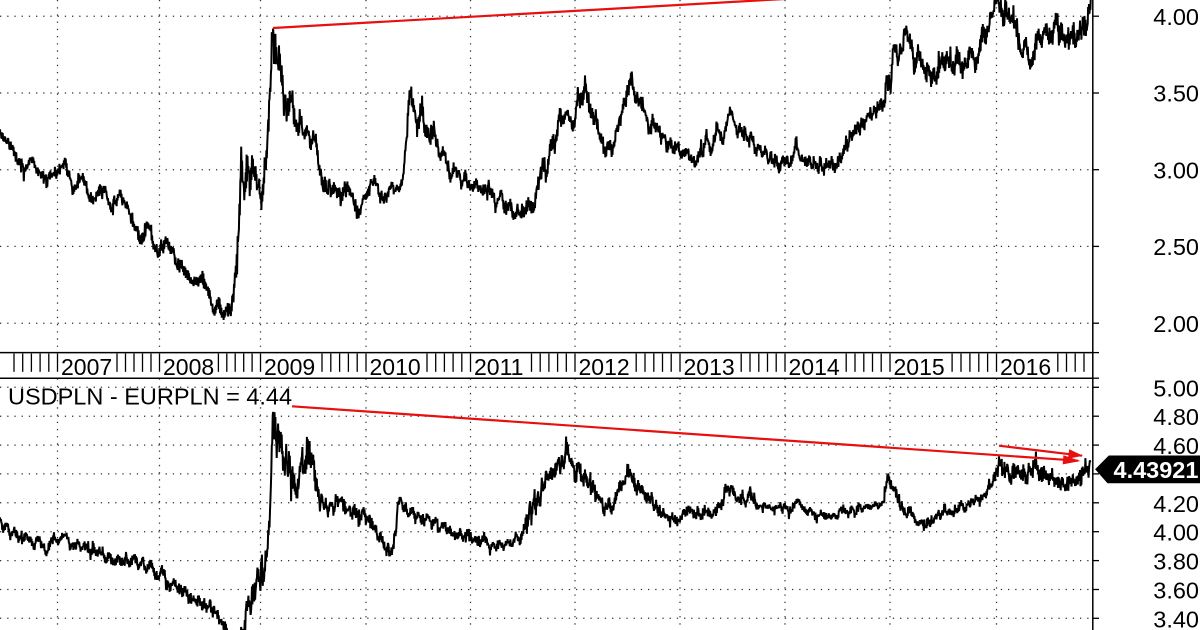  Describe the element at coordinates (1176, 94) in the screenshot. I see `svg-text: 3.50` at that location.